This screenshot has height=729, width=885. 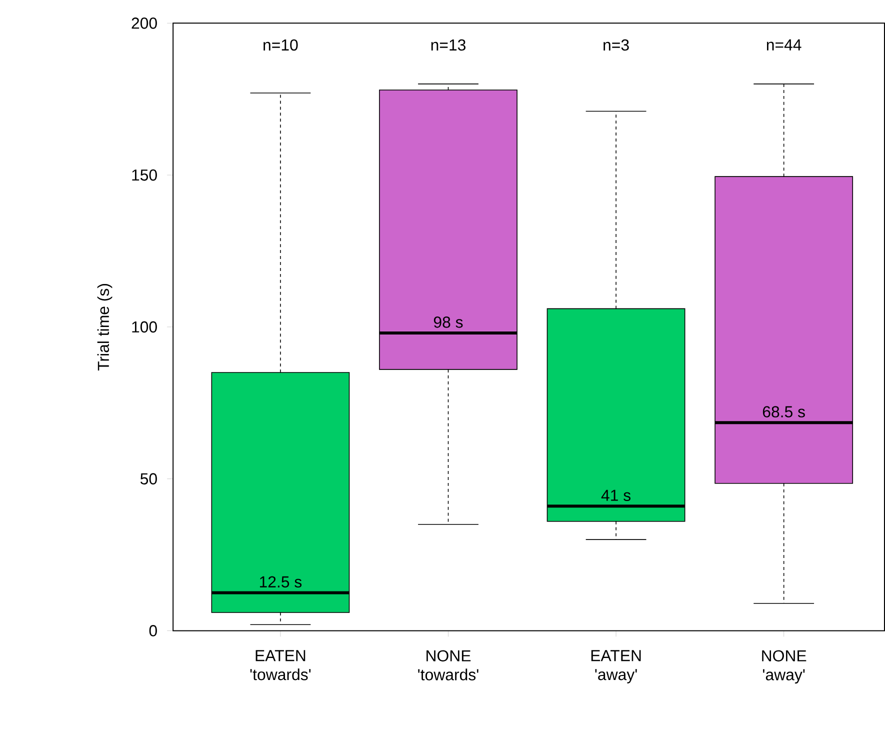 What do you see at coordinates (616, 45) in the screenshot?
I see `annotation: n=3` at bounding box center [616, 45].